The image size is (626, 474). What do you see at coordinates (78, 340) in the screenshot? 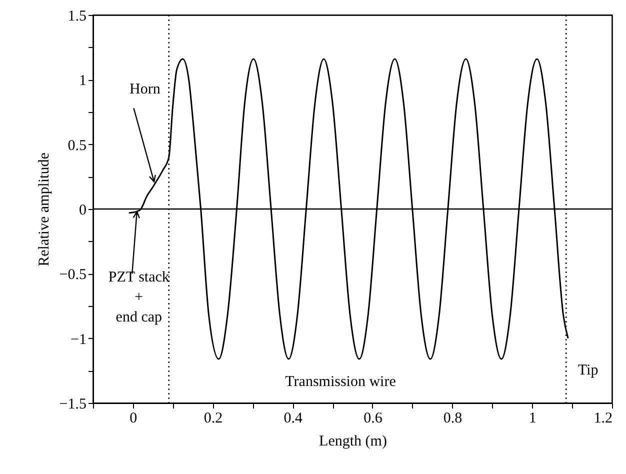
I see `y-tick-label: −1` at bounding box center [78, 340].